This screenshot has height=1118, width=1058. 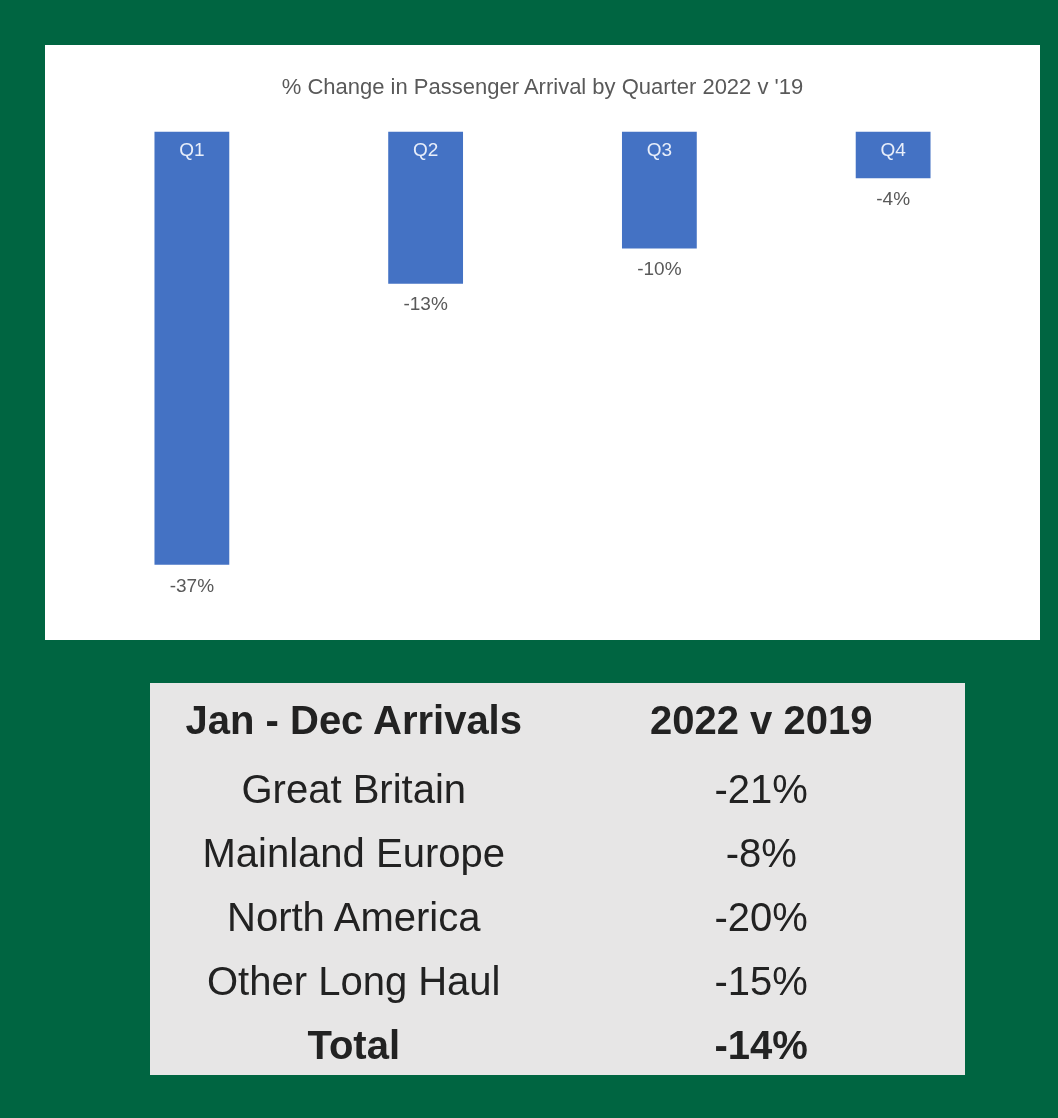 I want to click on data-label: -10%, so click(x=659, y=269).